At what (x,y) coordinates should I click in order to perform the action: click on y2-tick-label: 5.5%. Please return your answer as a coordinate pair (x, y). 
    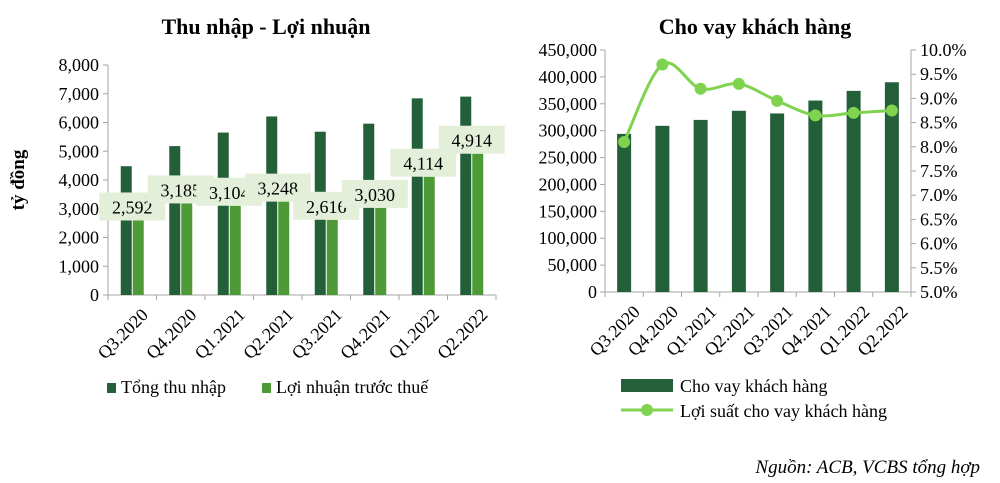
    Looking at the image, I should click on (939, 268).